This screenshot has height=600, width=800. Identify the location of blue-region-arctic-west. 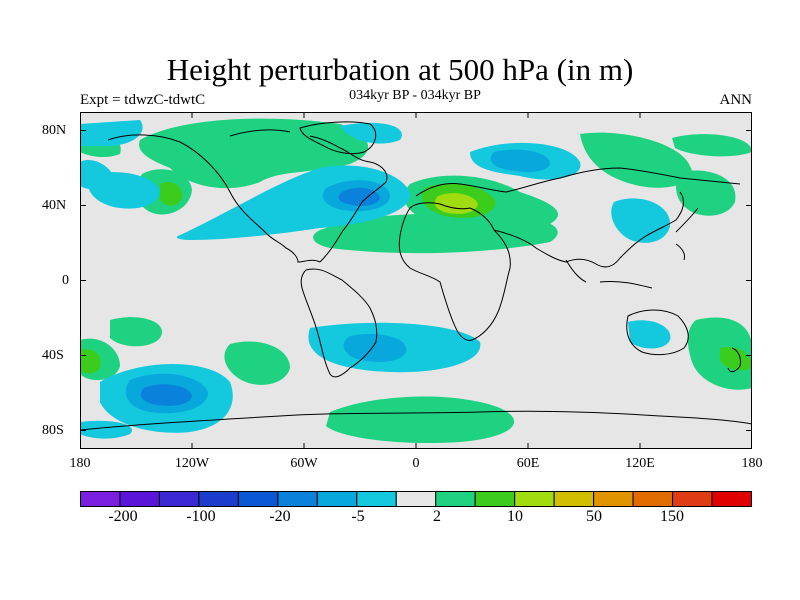
(111, 133).